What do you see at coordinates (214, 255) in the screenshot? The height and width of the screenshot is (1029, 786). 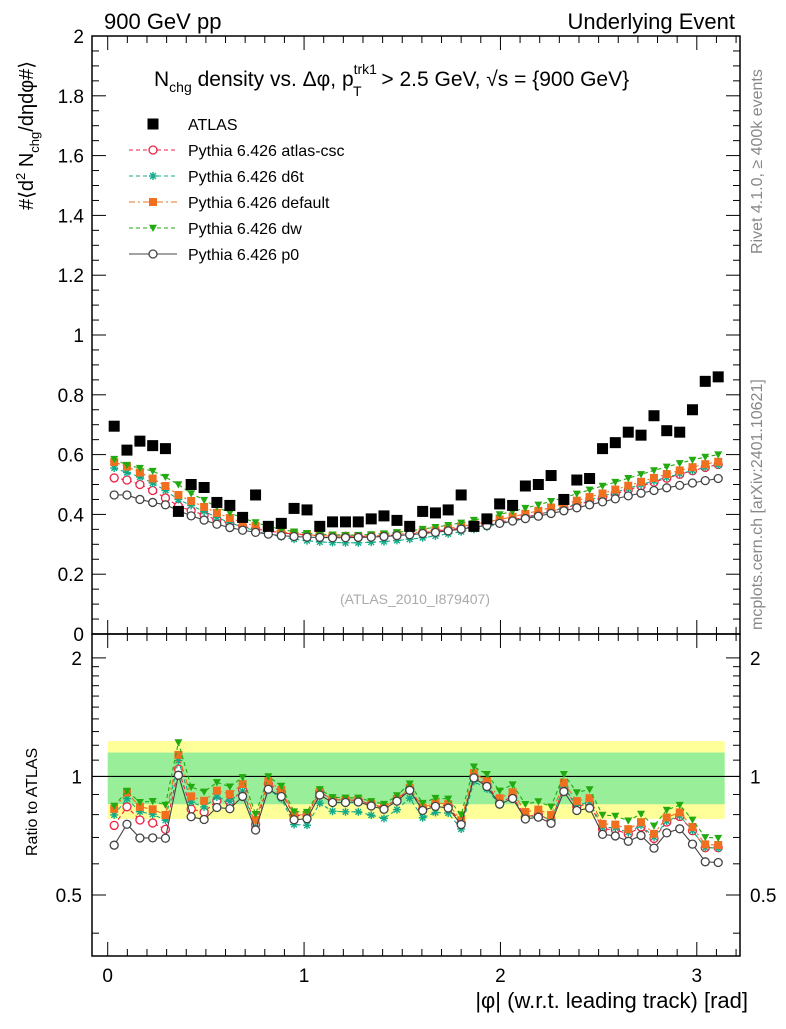 I see `legend-entry: Pythia 6.426 p0` at bounding box center [214, 255].